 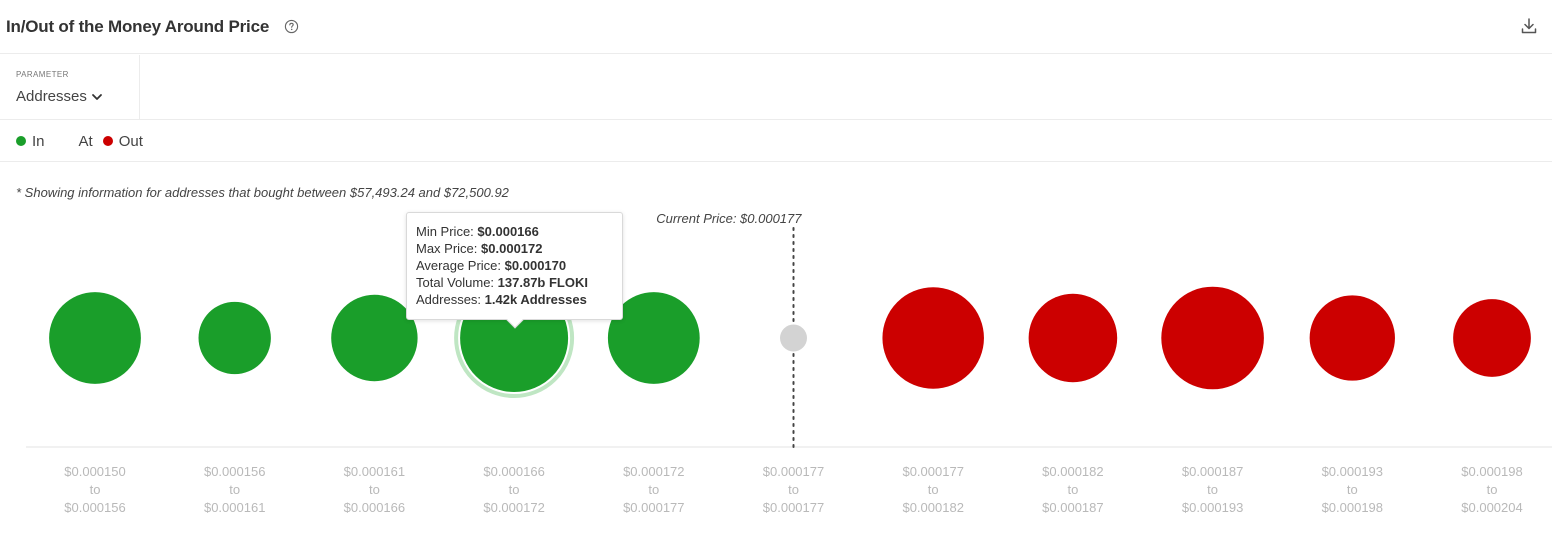 I want to click on tooltip-row-average: Average Price: $0.000170, so click(x=491, y=265).